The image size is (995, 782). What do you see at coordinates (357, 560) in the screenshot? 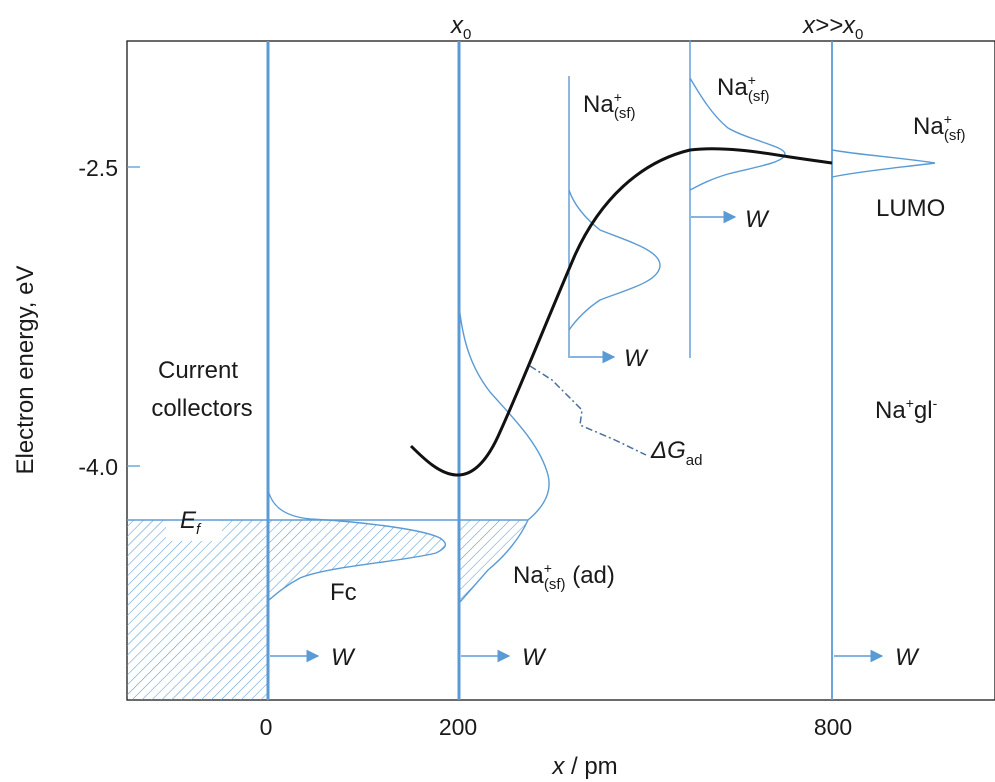
I see `fc-dos-hatch` at bounding box center [357, 560].